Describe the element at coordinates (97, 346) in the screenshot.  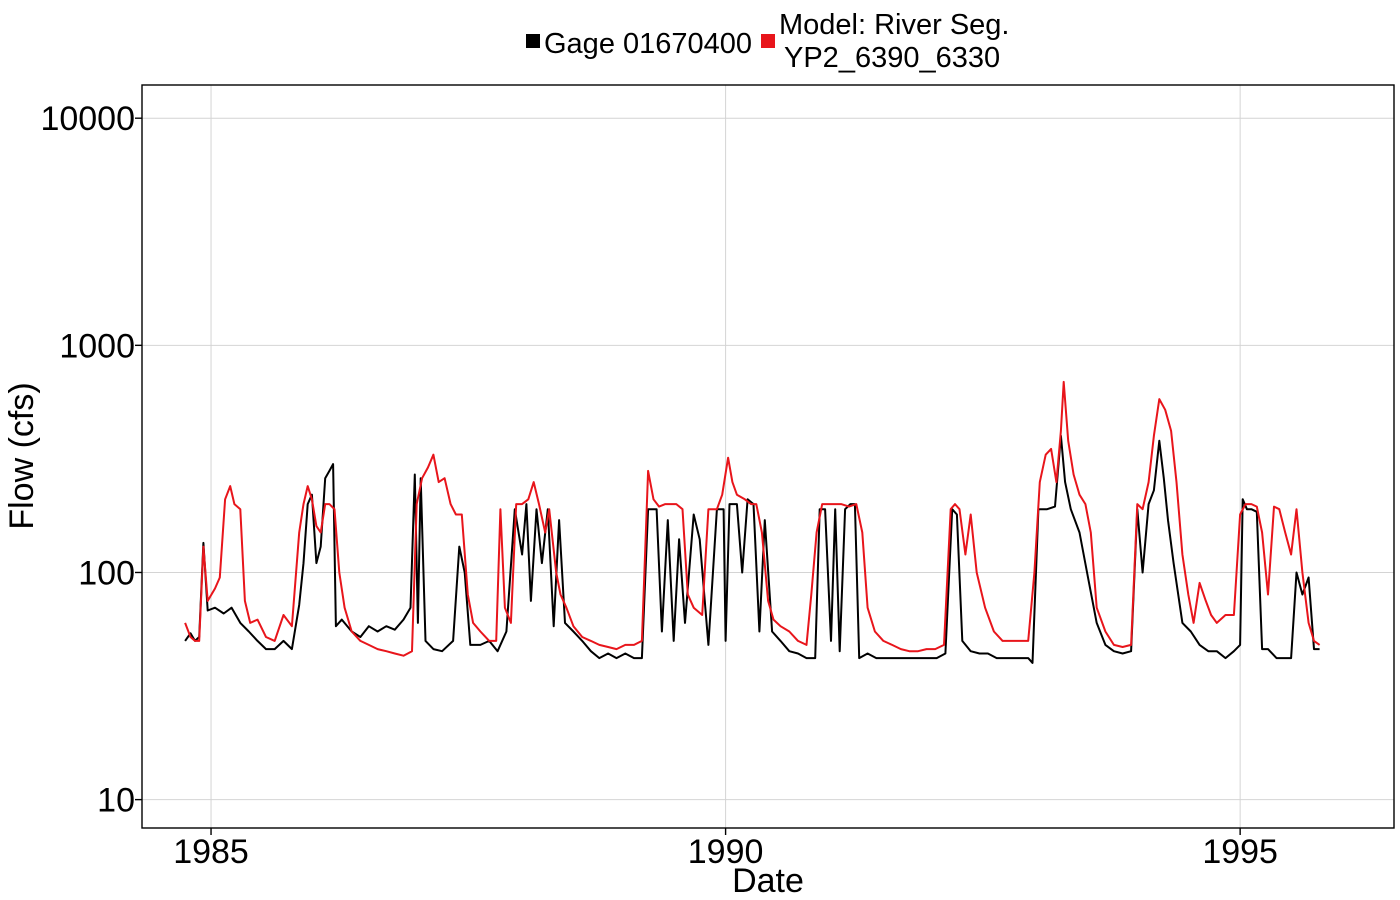
I see `y-tick-label: 1000` at that location.